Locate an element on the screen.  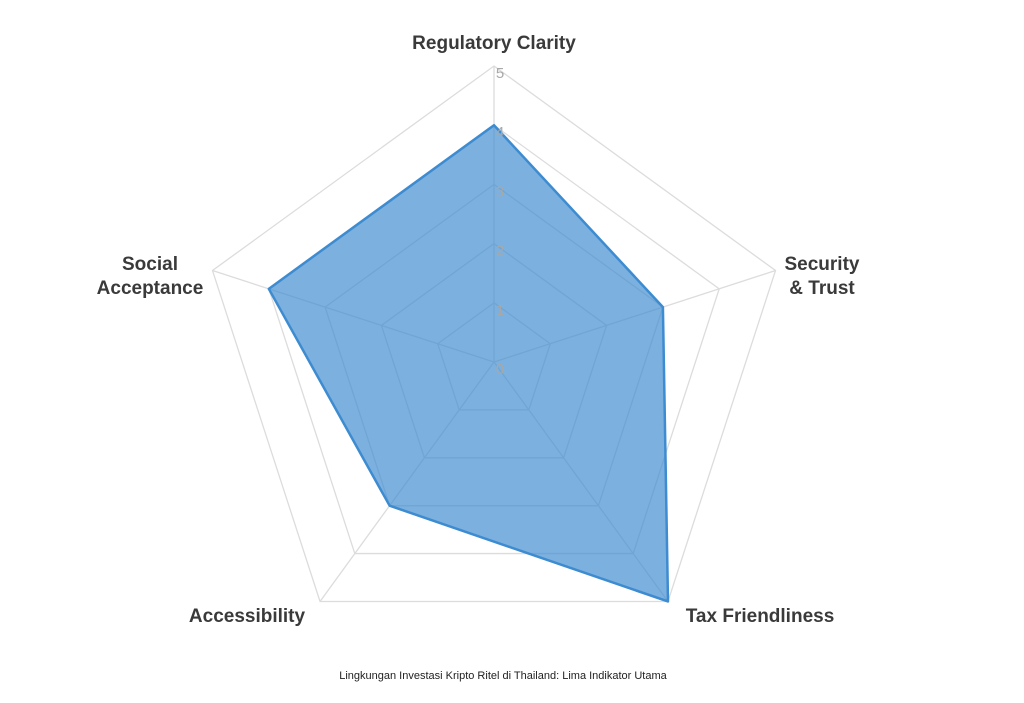
category-label: Tax Friendliness is located at coordinates (760, 616).